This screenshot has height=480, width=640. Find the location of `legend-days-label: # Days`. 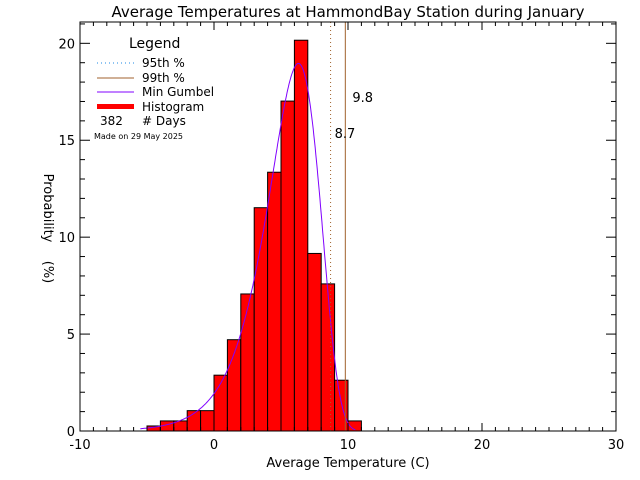

legend-days-label: # Days is located at coordinates (164, 121).